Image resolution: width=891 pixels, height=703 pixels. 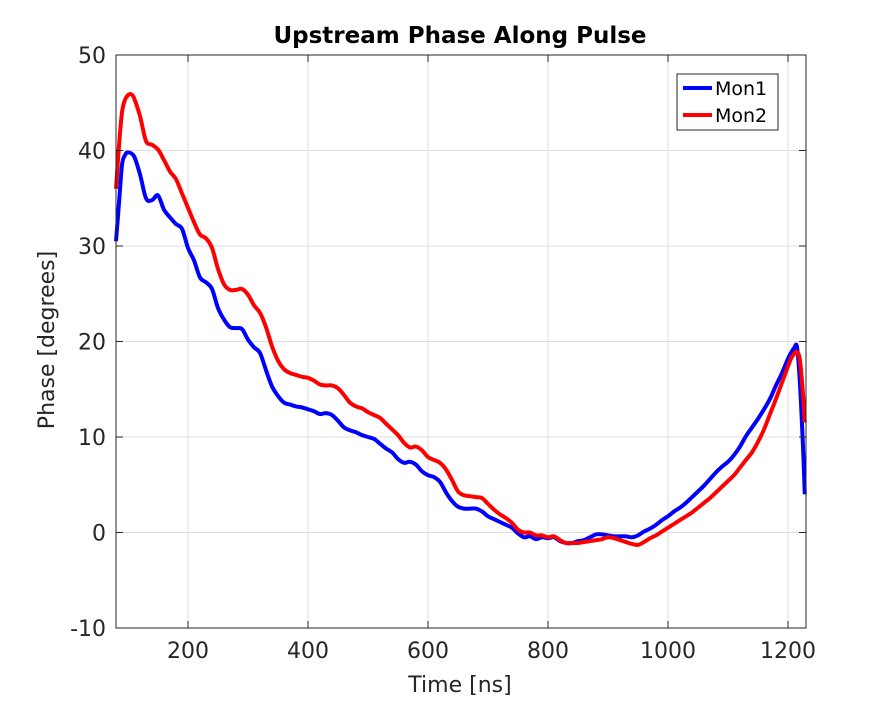 What do you see at coordinates (668, 651) in the screenshot?
I see `x-tick-label: 1000` at bounding box center [668, 651].